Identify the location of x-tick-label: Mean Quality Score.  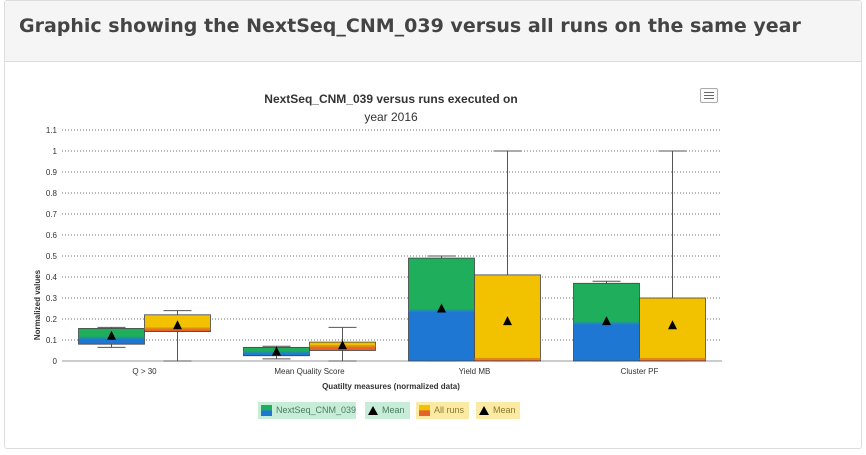
(309, 371).